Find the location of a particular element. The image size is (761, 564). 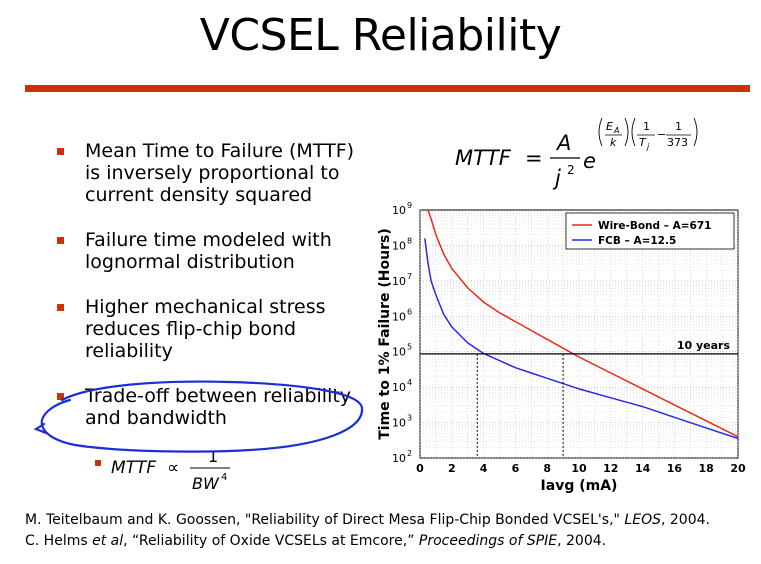

legend-entry: Wire-Bond – A=671 is located at coordinates (654, 226).